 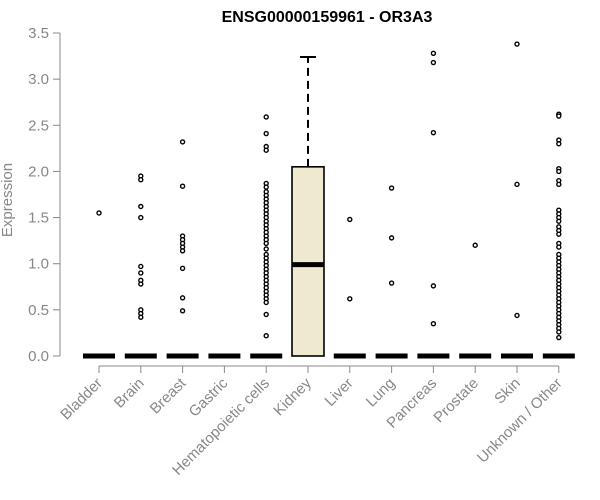 I want to click on box-hematopoietic-cells, so click(x=266, y=236).